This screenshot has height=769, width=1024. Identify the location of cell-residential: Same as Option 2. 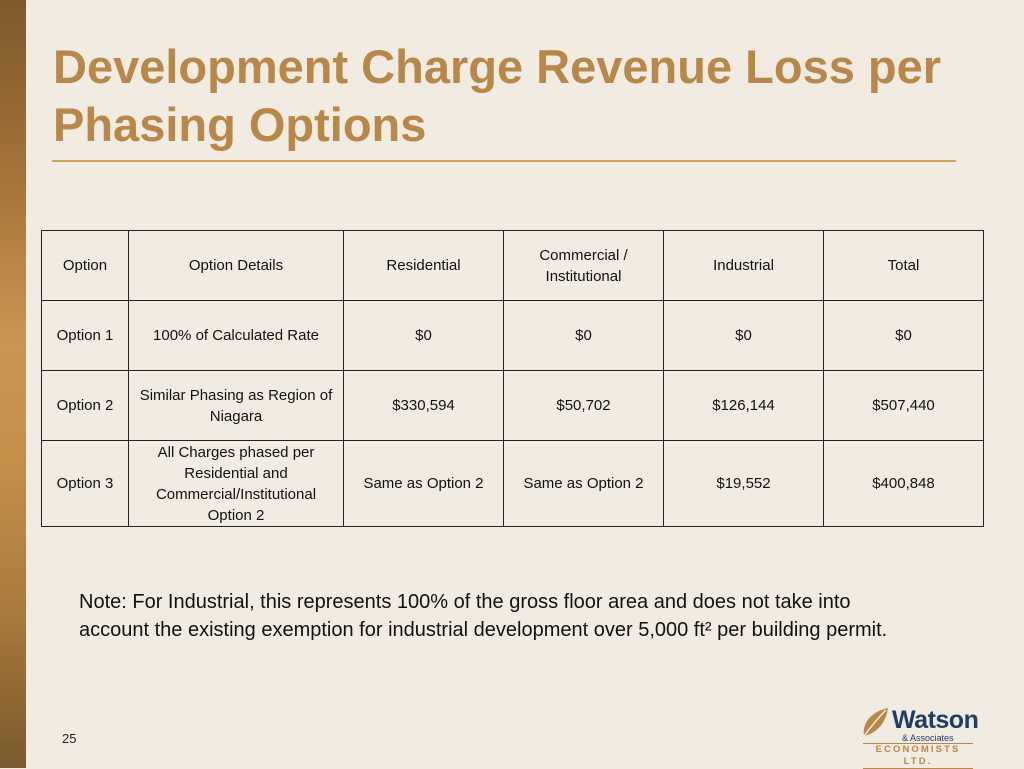
(423, 483).